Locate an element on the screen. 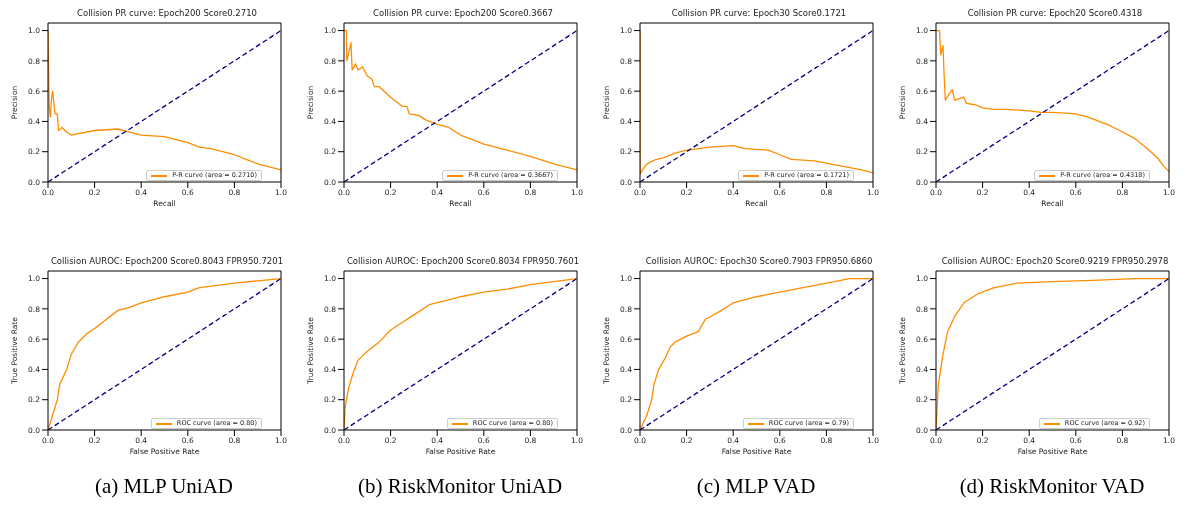 The image size is (1192, 506). chart-title: Collision PR curve: Epoch200 Score0.2710 is located at coordinates (167, 14).